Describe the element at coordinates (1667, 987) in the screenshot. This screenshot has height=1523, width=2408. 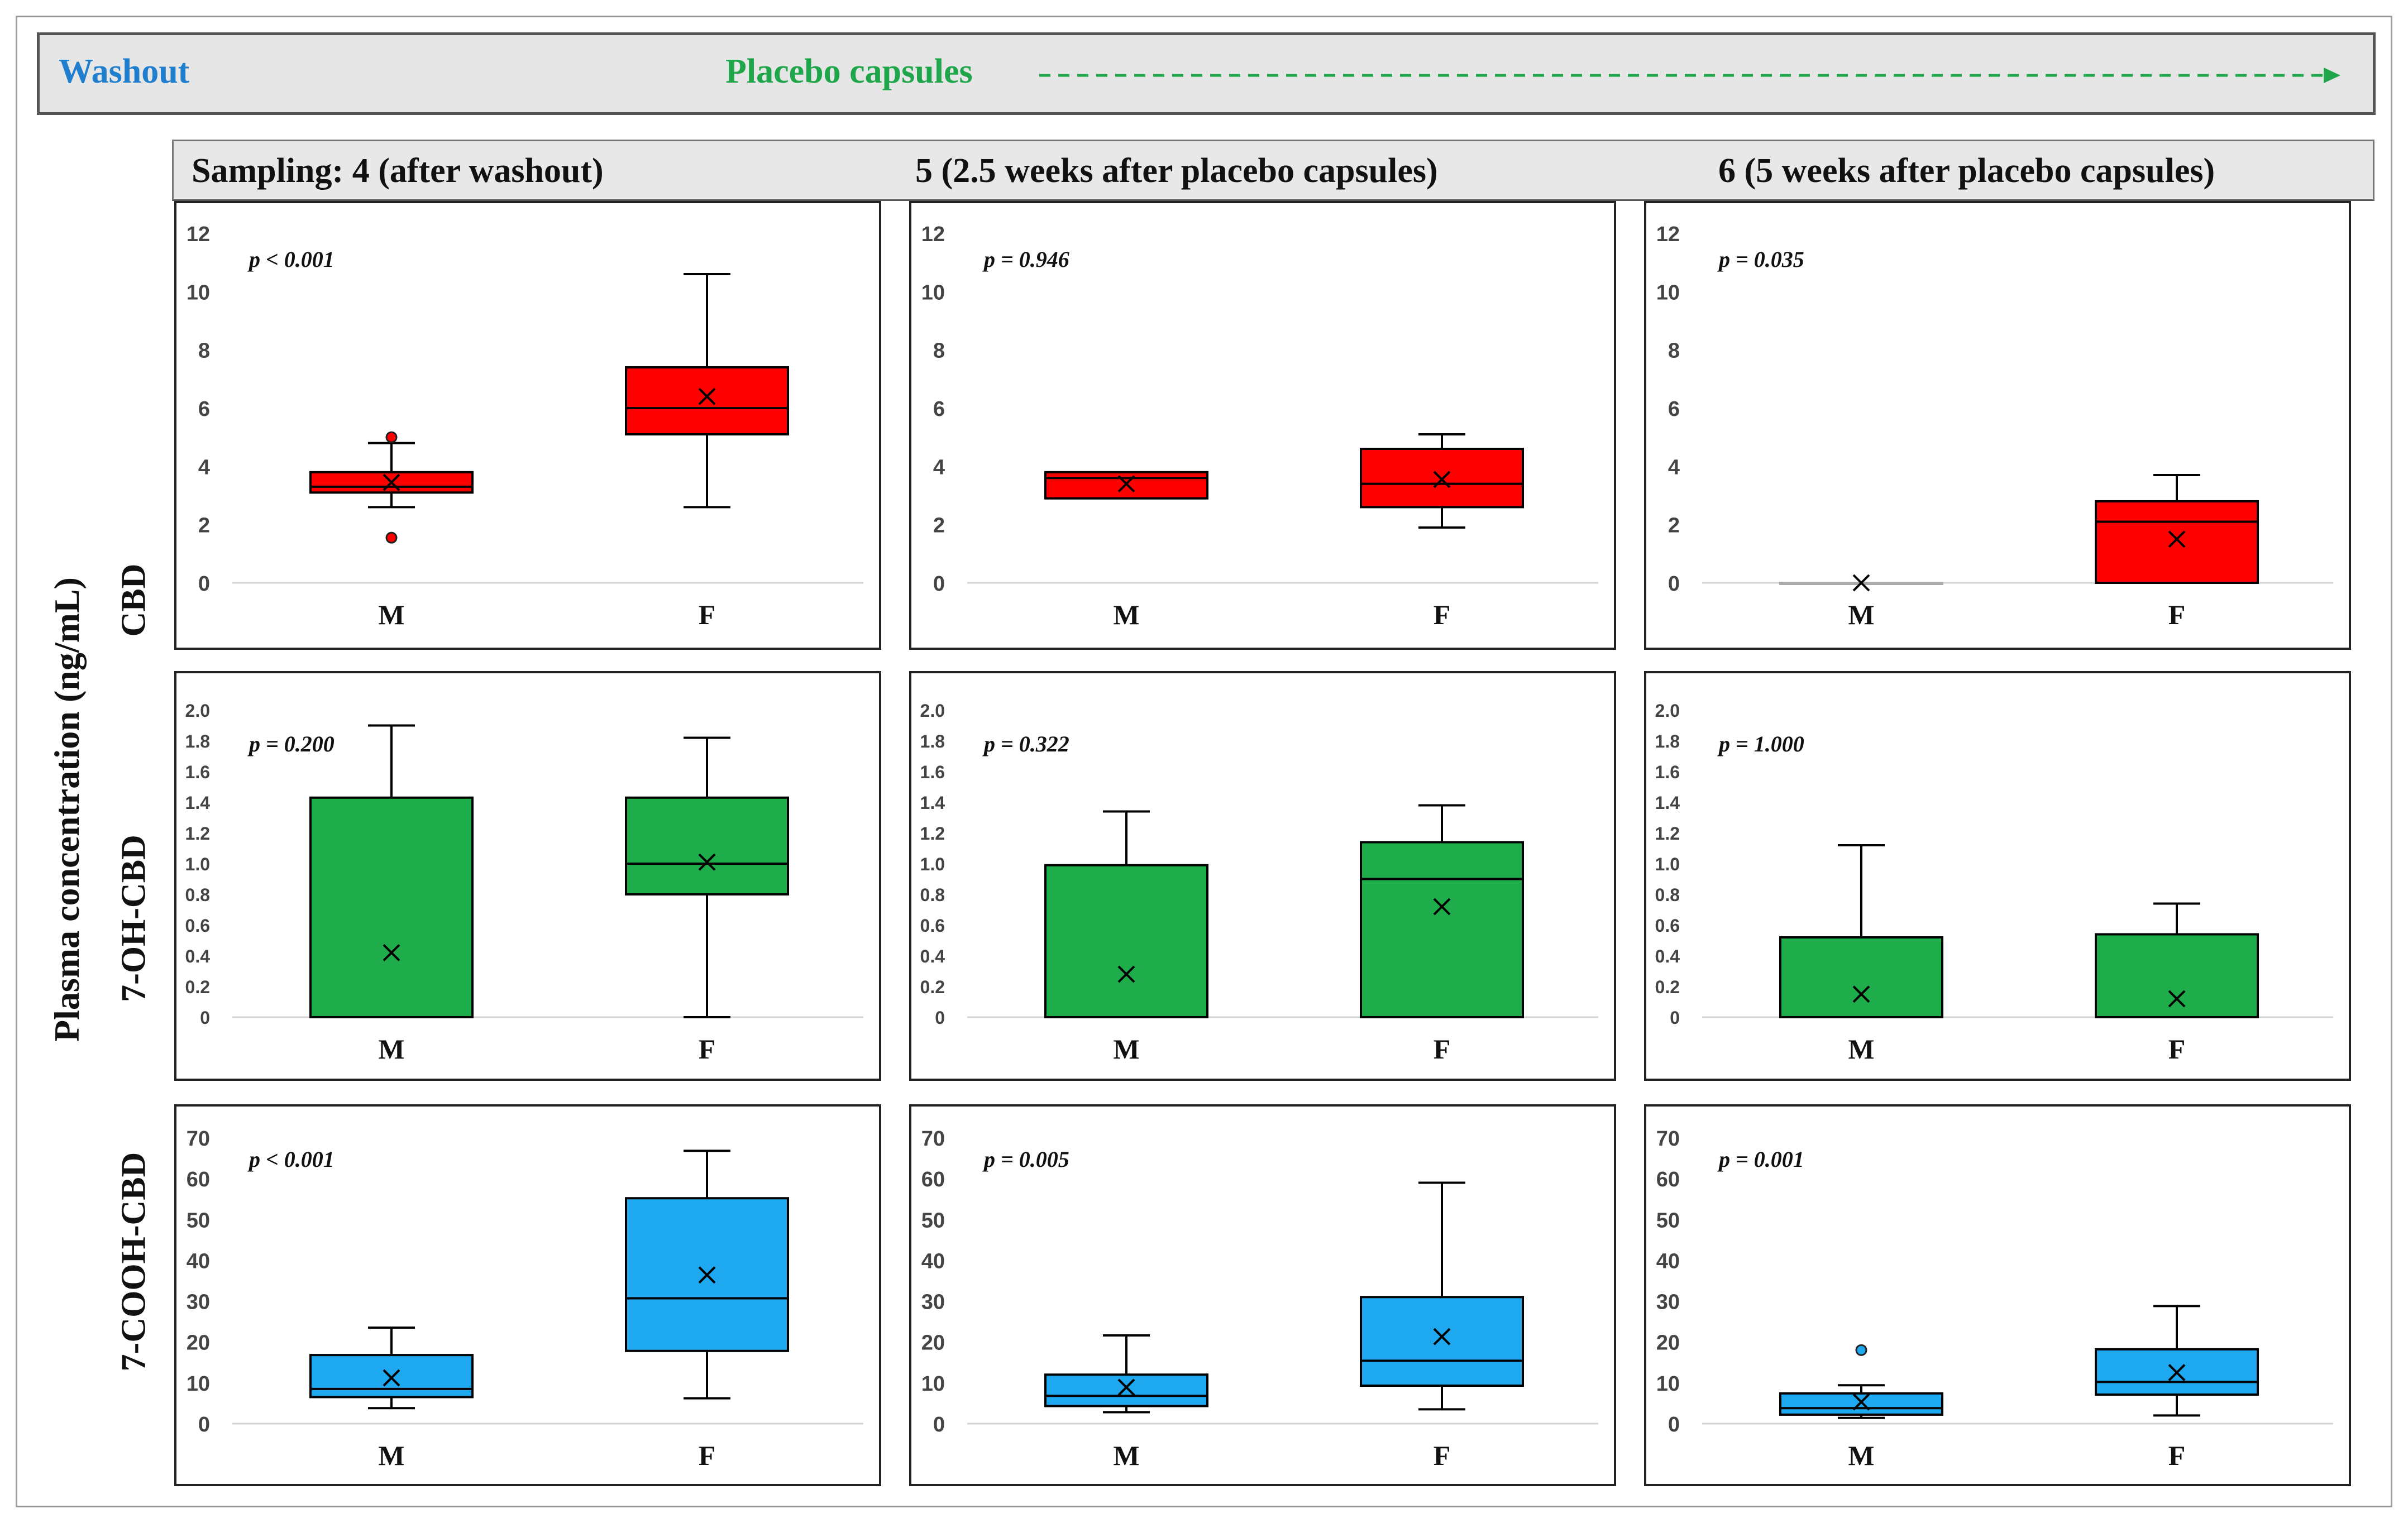
I see `y-tick-label: 0.2` at that location.